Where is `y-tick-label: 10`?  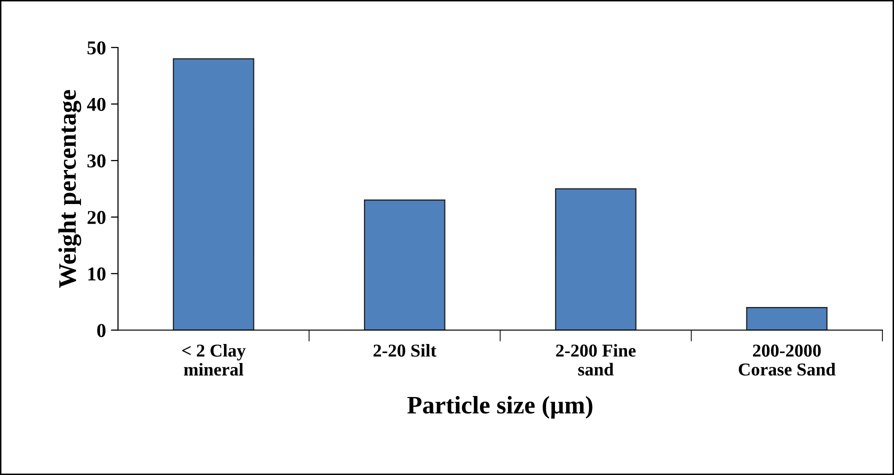 y-tick-label: 10 is located at coordinates (97, 274).